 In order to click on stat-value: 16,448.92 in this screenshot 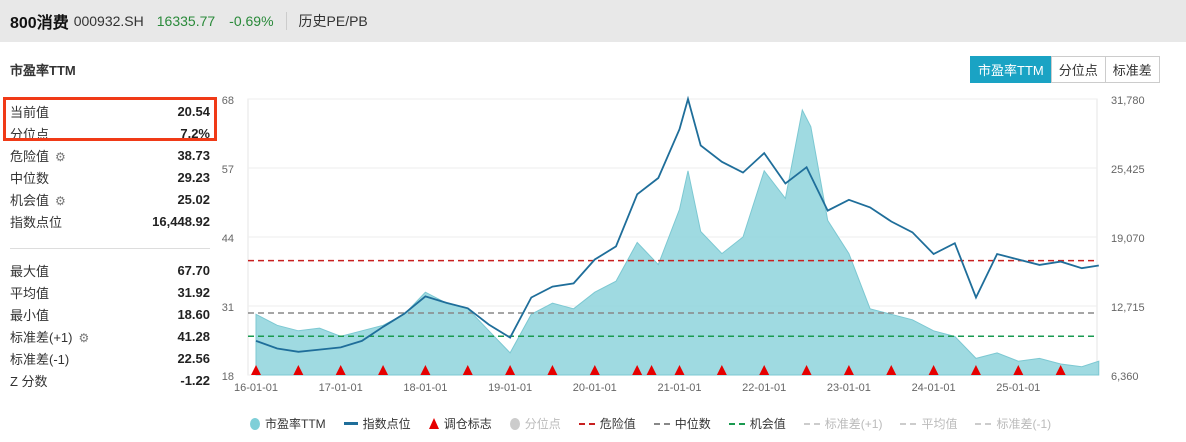, I will do `click(181, 221)`.